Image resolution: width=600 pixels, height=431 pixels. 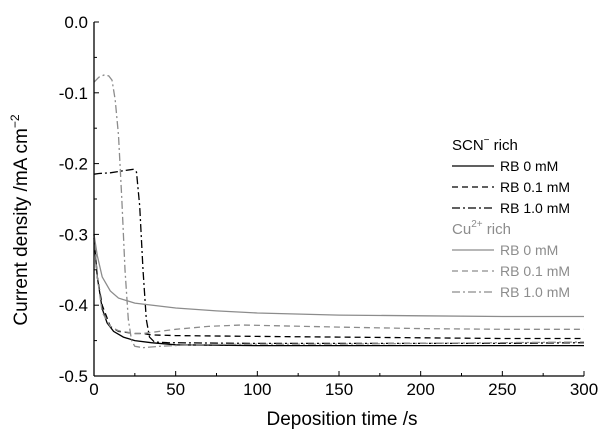 What do you see at coordinates (175, 389) in the screenshot?
I see `x-tick-label: 50` at bounding box center [175, 389].